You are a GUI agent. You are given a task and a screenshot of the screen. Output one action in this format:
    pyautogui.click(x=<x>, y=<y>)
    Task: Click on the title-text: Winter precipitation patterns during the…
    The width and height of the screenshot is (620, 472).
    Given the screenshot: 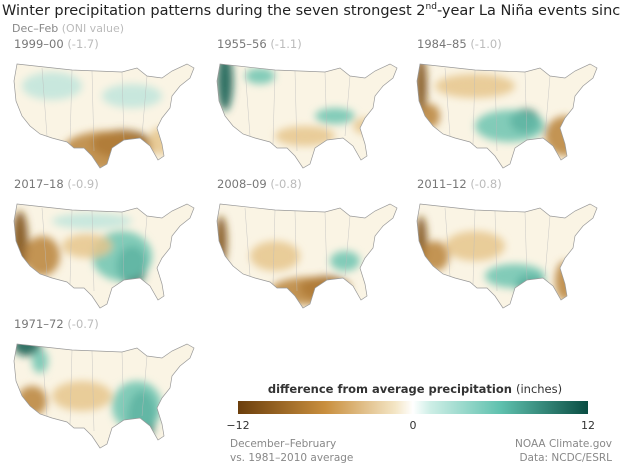 What is the action you would take?
    pyautogui.click(x=214, y=11)
    